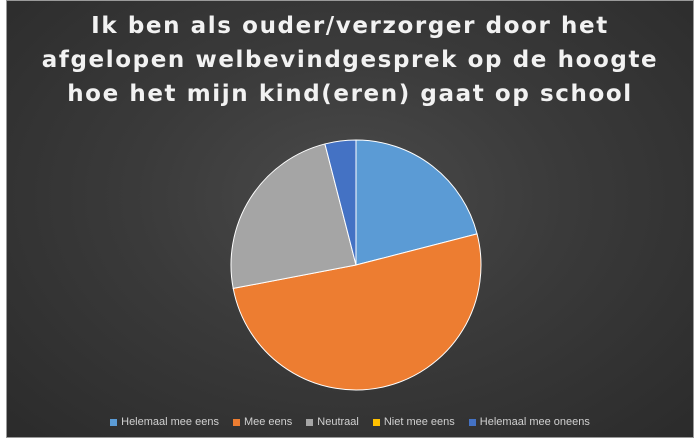 Image resolution: width=696 pixels, height=441 pixels. Describe the element at coordinates (170, 422) in the screenshot. I see `legend-label: Helemaal mee eens` at that location.